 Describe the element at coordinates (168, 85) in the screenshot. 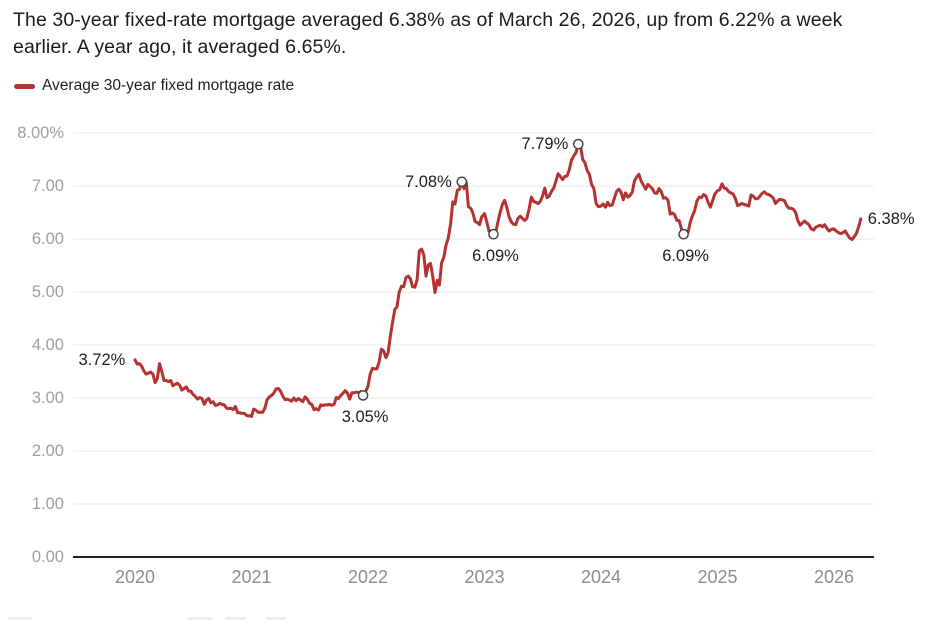

I see `legend-label: Average 30-year fixed mortgage rate` at that location.